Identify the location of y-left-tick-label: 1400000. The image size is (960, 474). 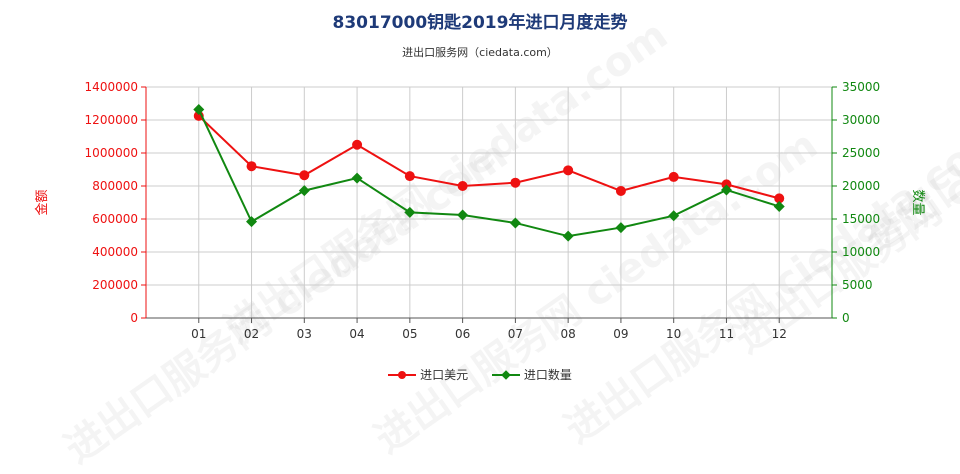
(111, 87).